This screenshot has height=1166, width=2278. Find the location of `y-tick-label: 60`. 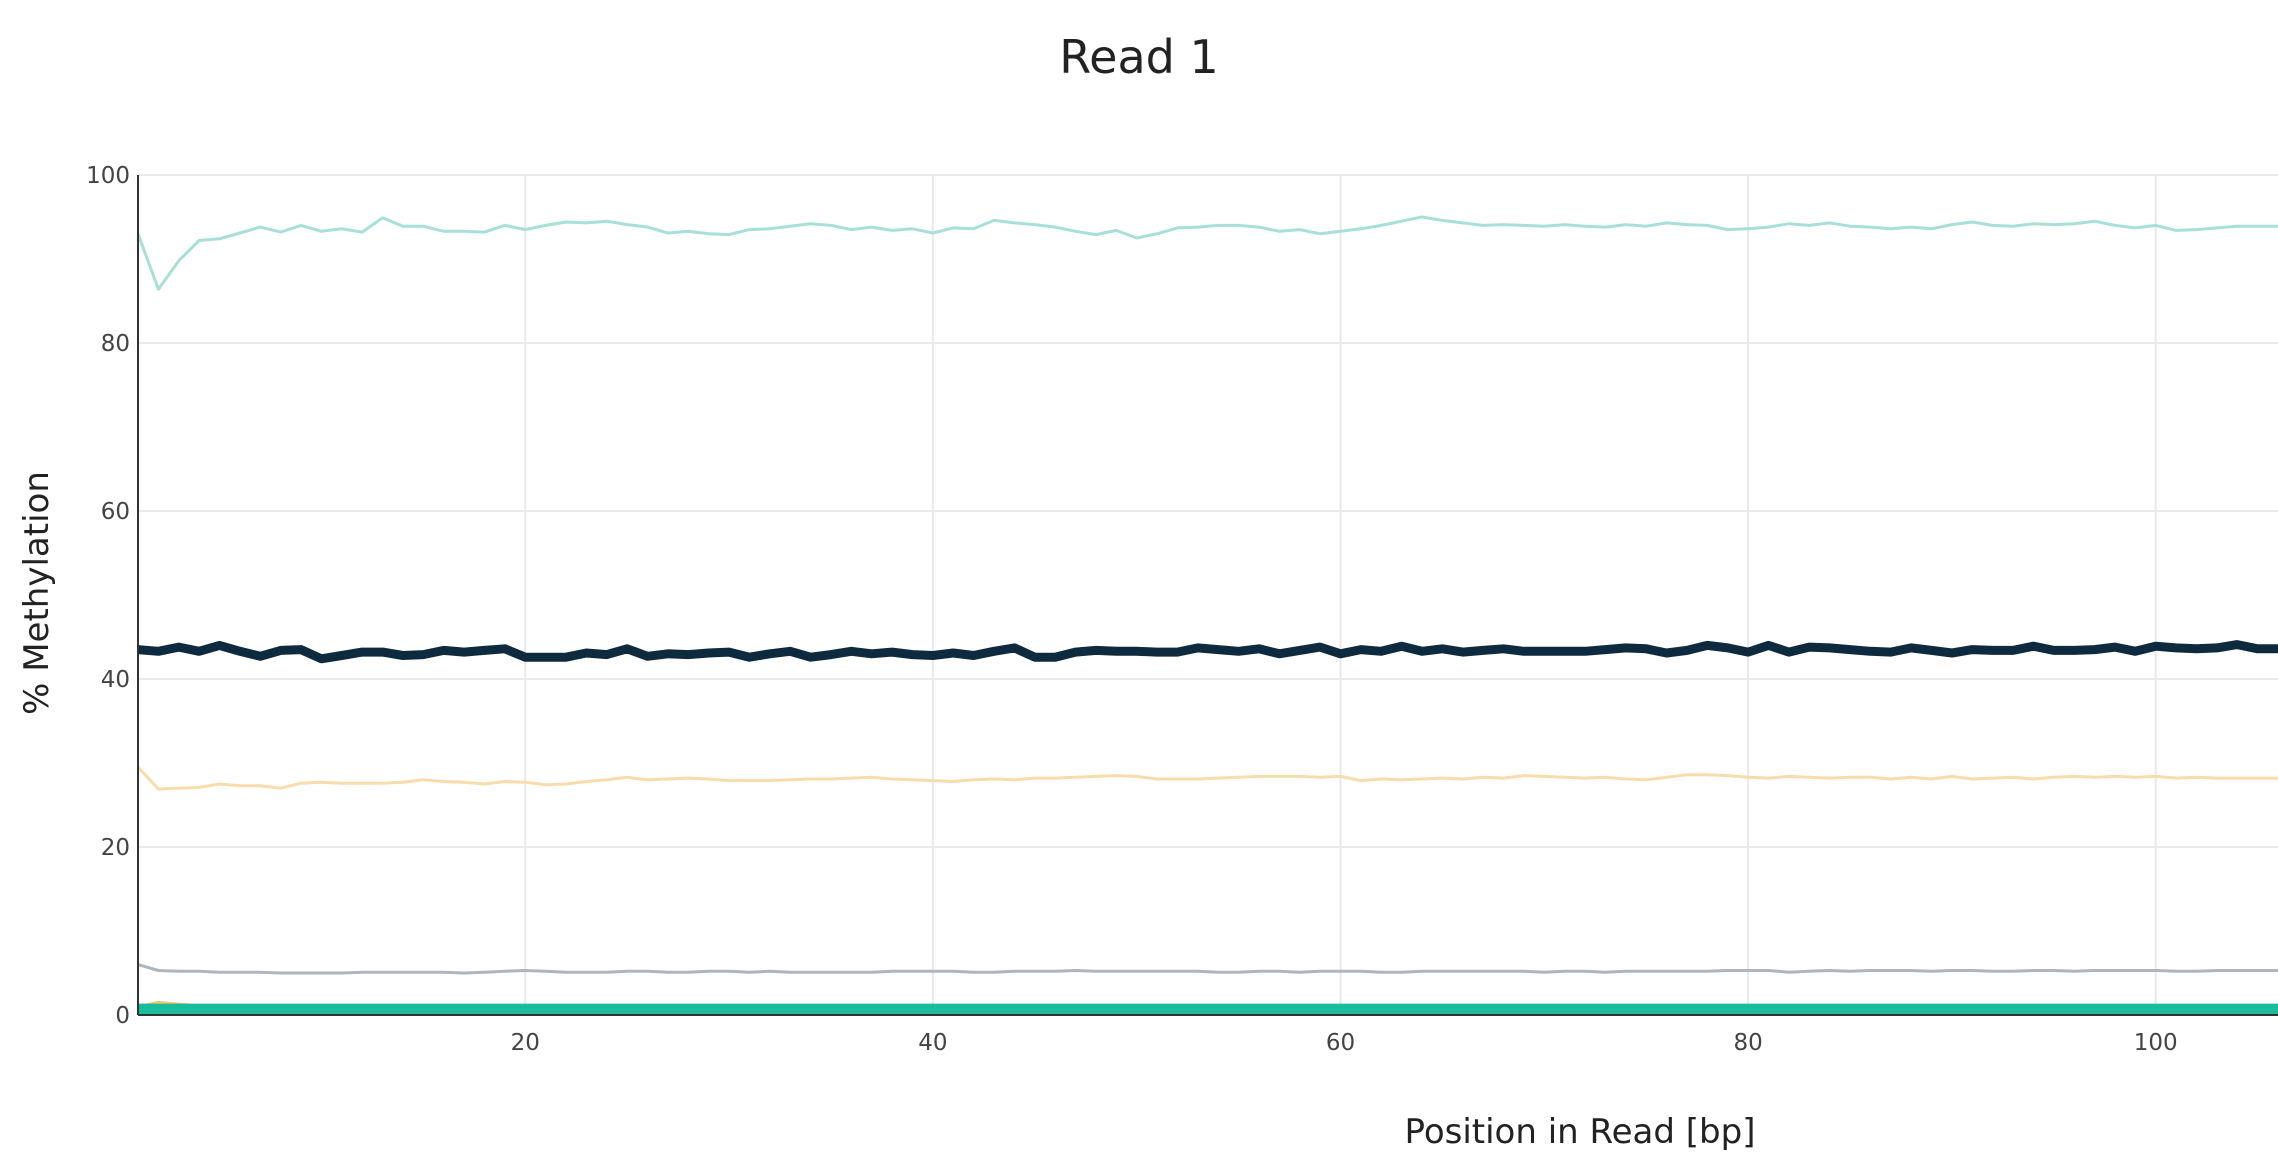

y-tick-label: 60 is located at coordinates (115, 512).